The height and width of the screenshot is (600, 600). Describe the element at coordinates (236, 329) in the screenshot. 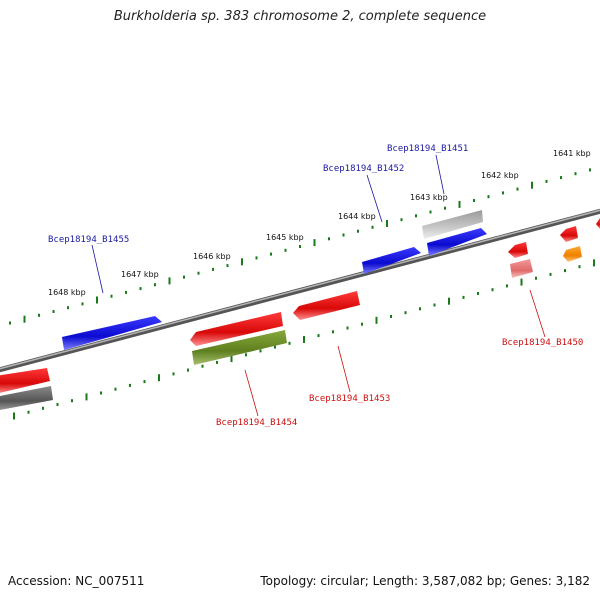

I see `gene-b1454-feature` at that location.